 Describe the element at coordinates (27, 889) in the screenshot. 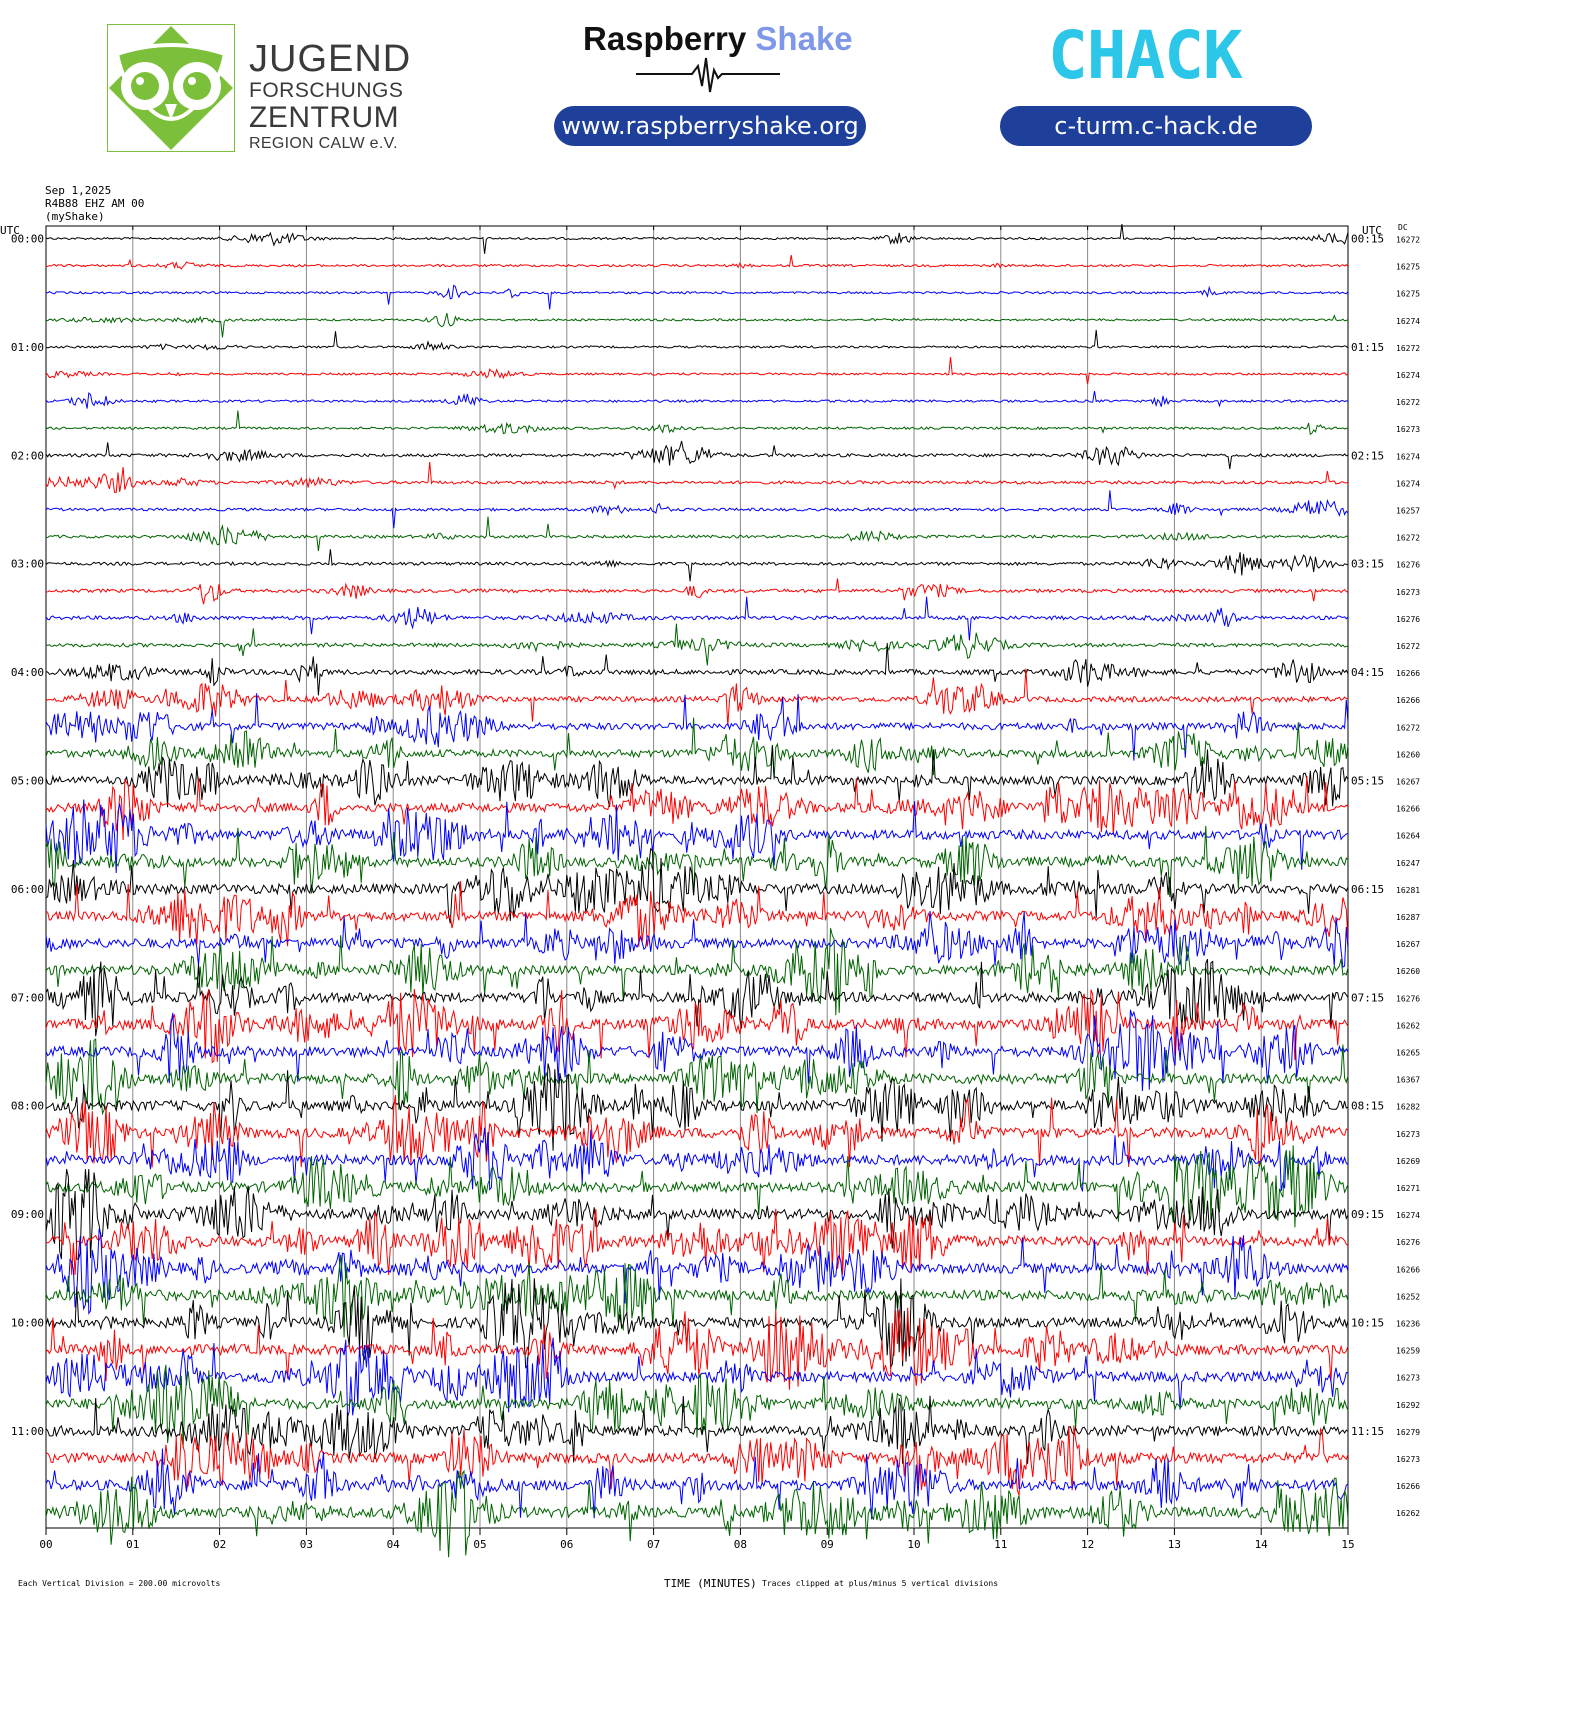

I see `row-time-label-left: 06:00` at that location.